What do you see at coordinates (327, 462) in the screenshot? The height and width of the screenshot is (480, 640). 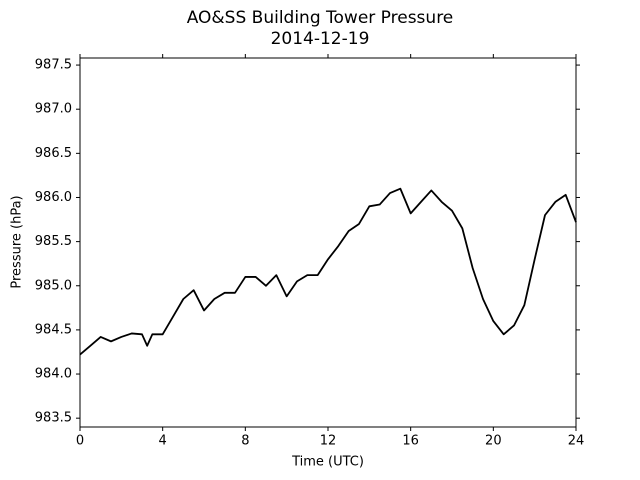 I see `x-axis-label: Time (UTC)` at bounding box center [327, 462].